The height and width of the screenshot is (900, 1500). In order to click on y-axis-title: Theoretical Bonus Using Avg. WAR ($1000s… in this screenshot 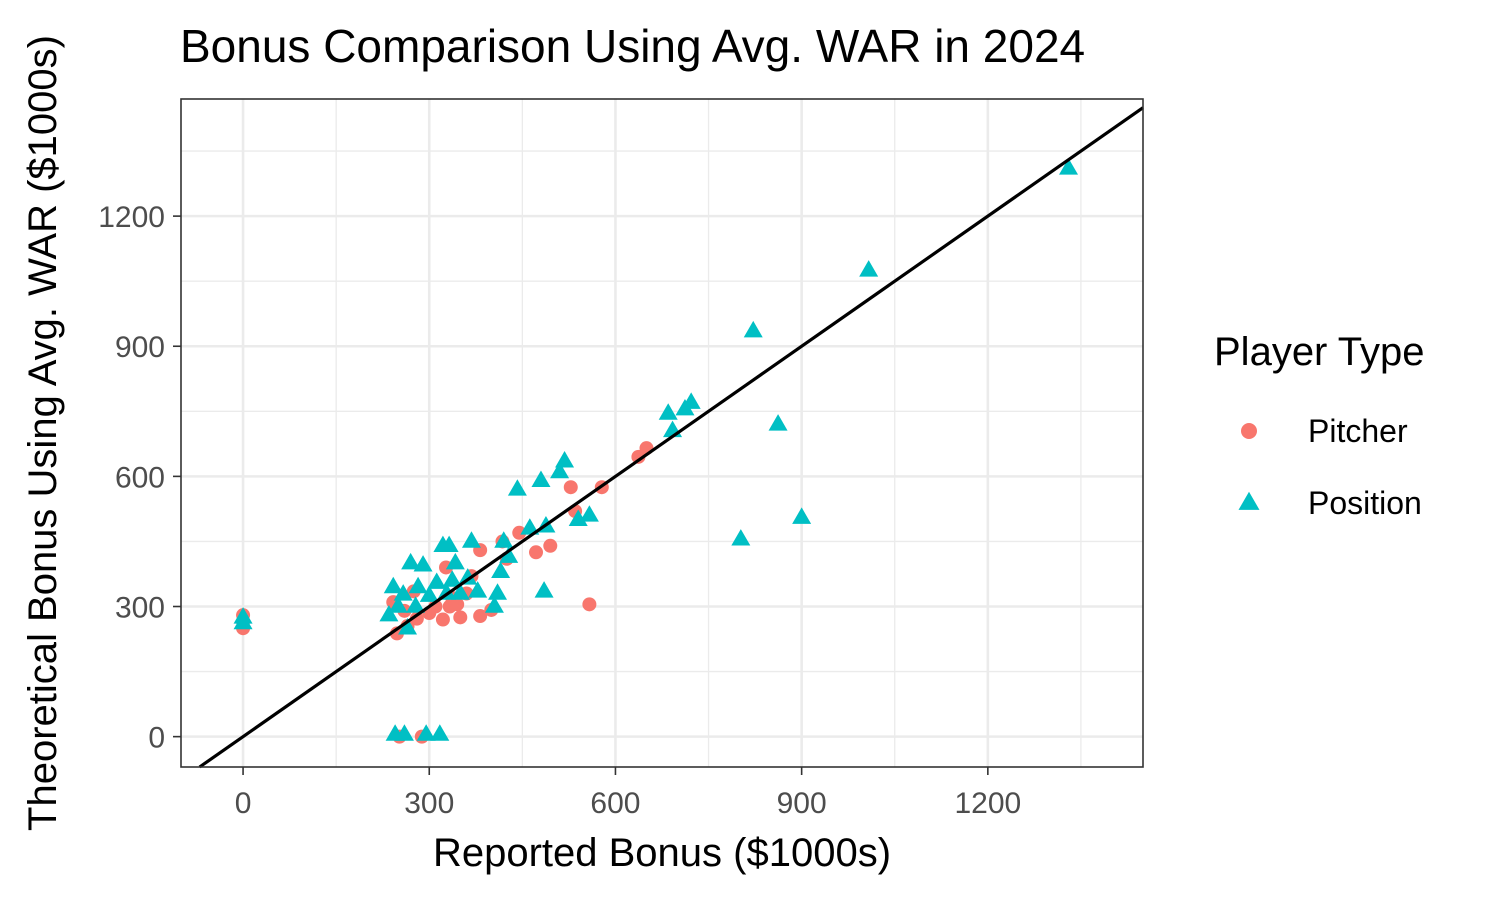, I will do `click(43, 433)`.